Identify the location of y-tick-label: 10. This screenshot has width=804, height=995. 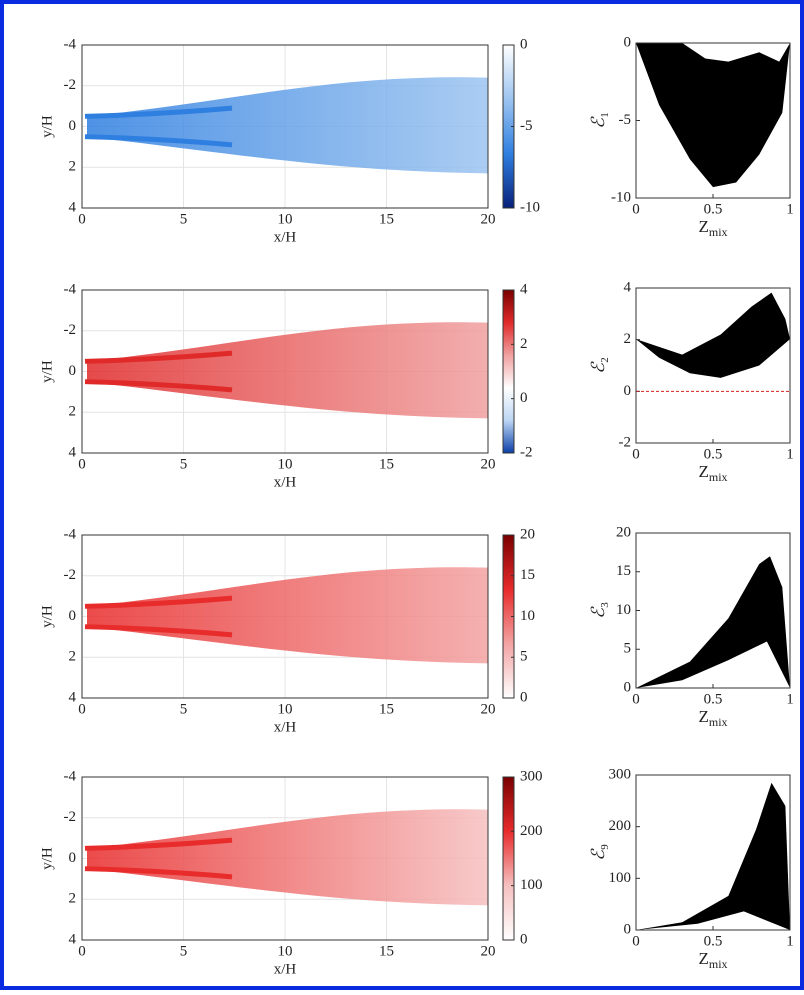
(623, 610).